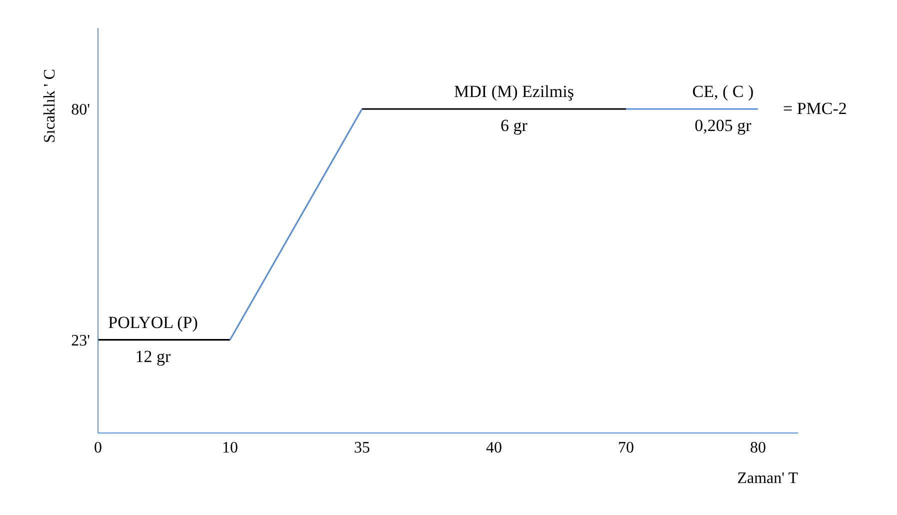  What do you see at coordinates (230, 447) in the screenshot?
I see `x-tick-label: 10` at bounding box center [230, 447].